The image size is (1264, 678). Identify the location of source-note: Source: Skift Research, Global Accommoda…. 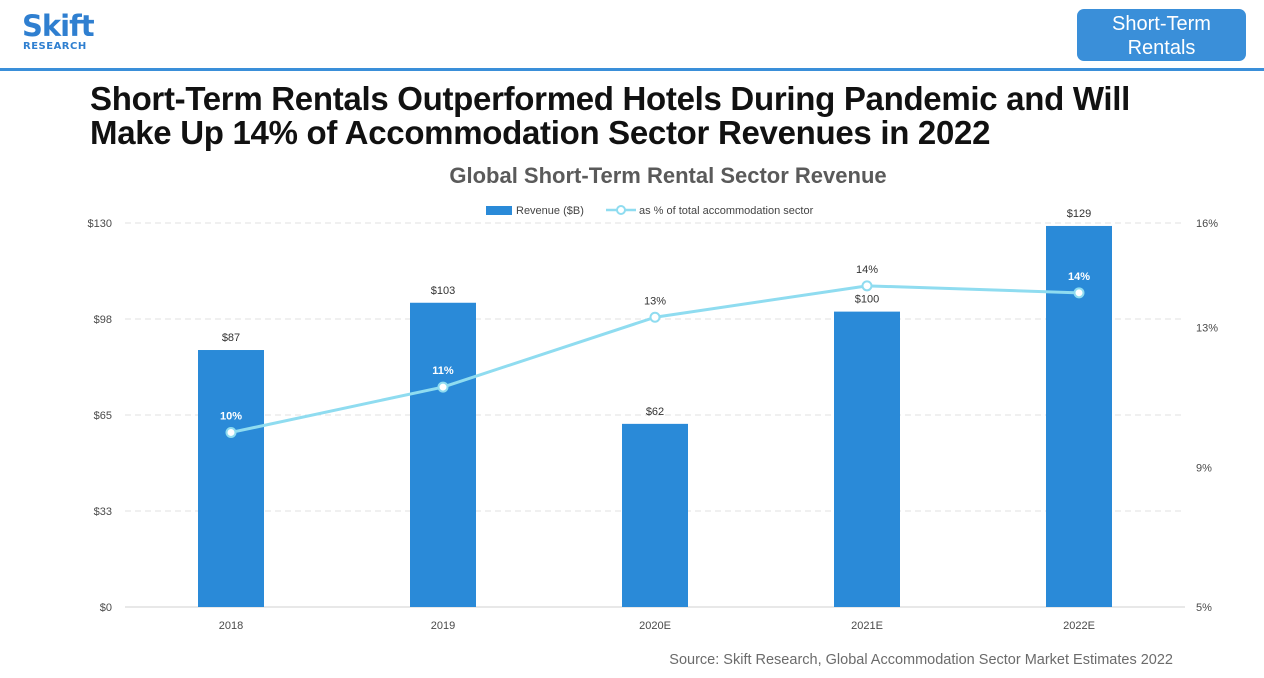
(921, 660).